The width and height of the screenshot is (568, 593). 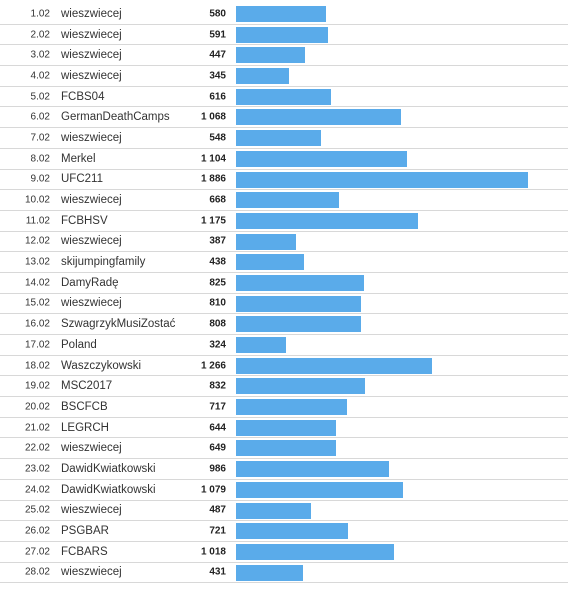 What do you see at coordinates (37, 510) in the screenshot?
I see `date-label: 25.02` at bounding box center [37, 510].